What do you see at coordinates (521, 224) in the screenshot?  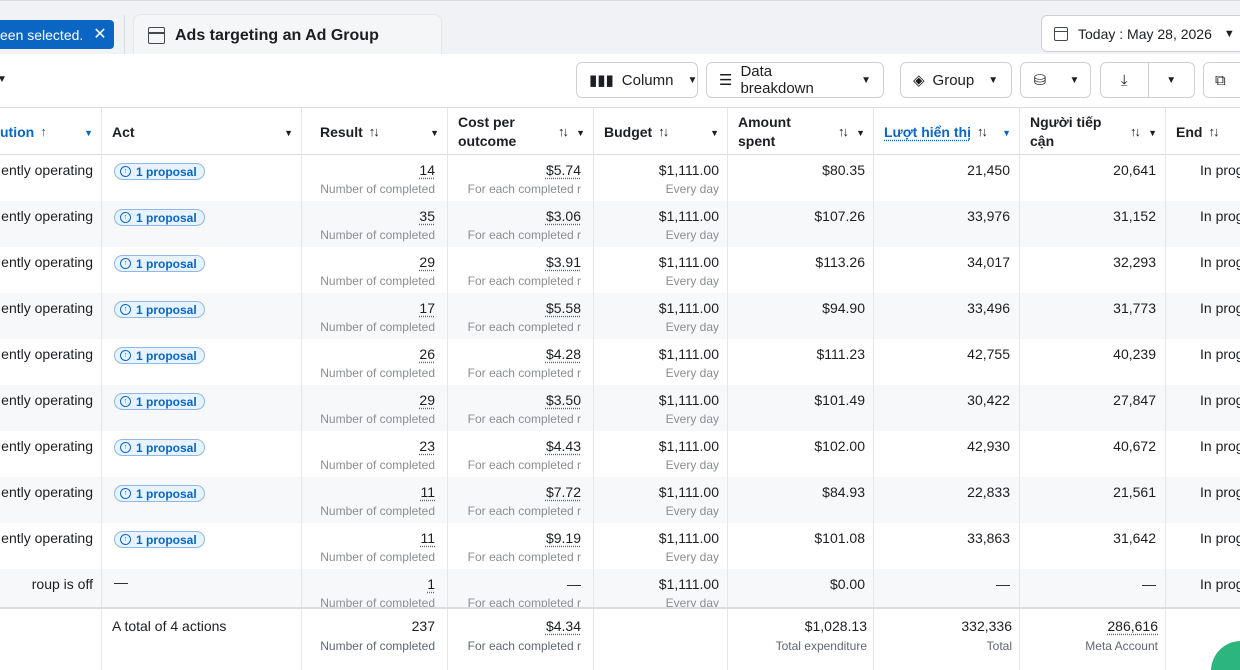 I see `cost-cell: $3.06 For each completed r` at bounding box center [521, 224].